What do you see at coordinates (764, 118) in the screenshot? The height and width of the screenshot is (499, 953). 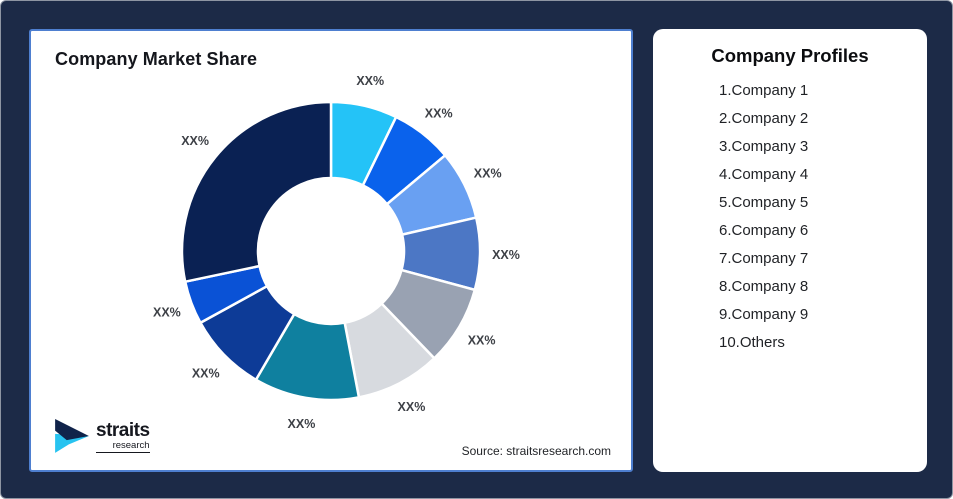 I see `profile-list-item: 2.Company 2` at bounding box center [764, 118].